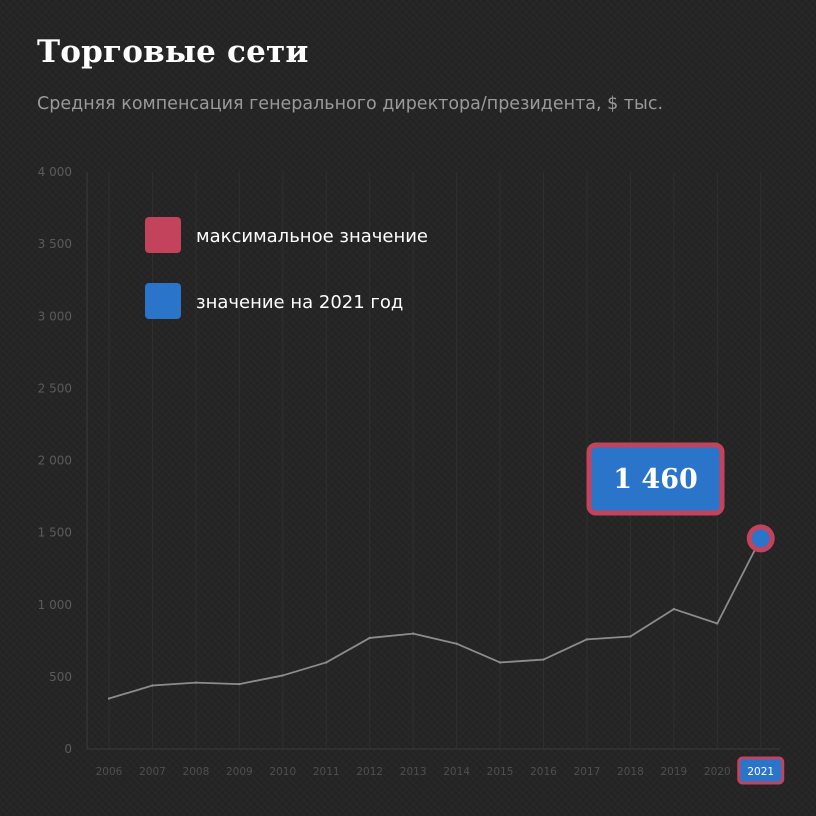 The image size is (816, 816). What do you see at coordinates (587, 772) in the screenshot?
I see `x-tick-label: 2017` at bounding box center [587, 772].